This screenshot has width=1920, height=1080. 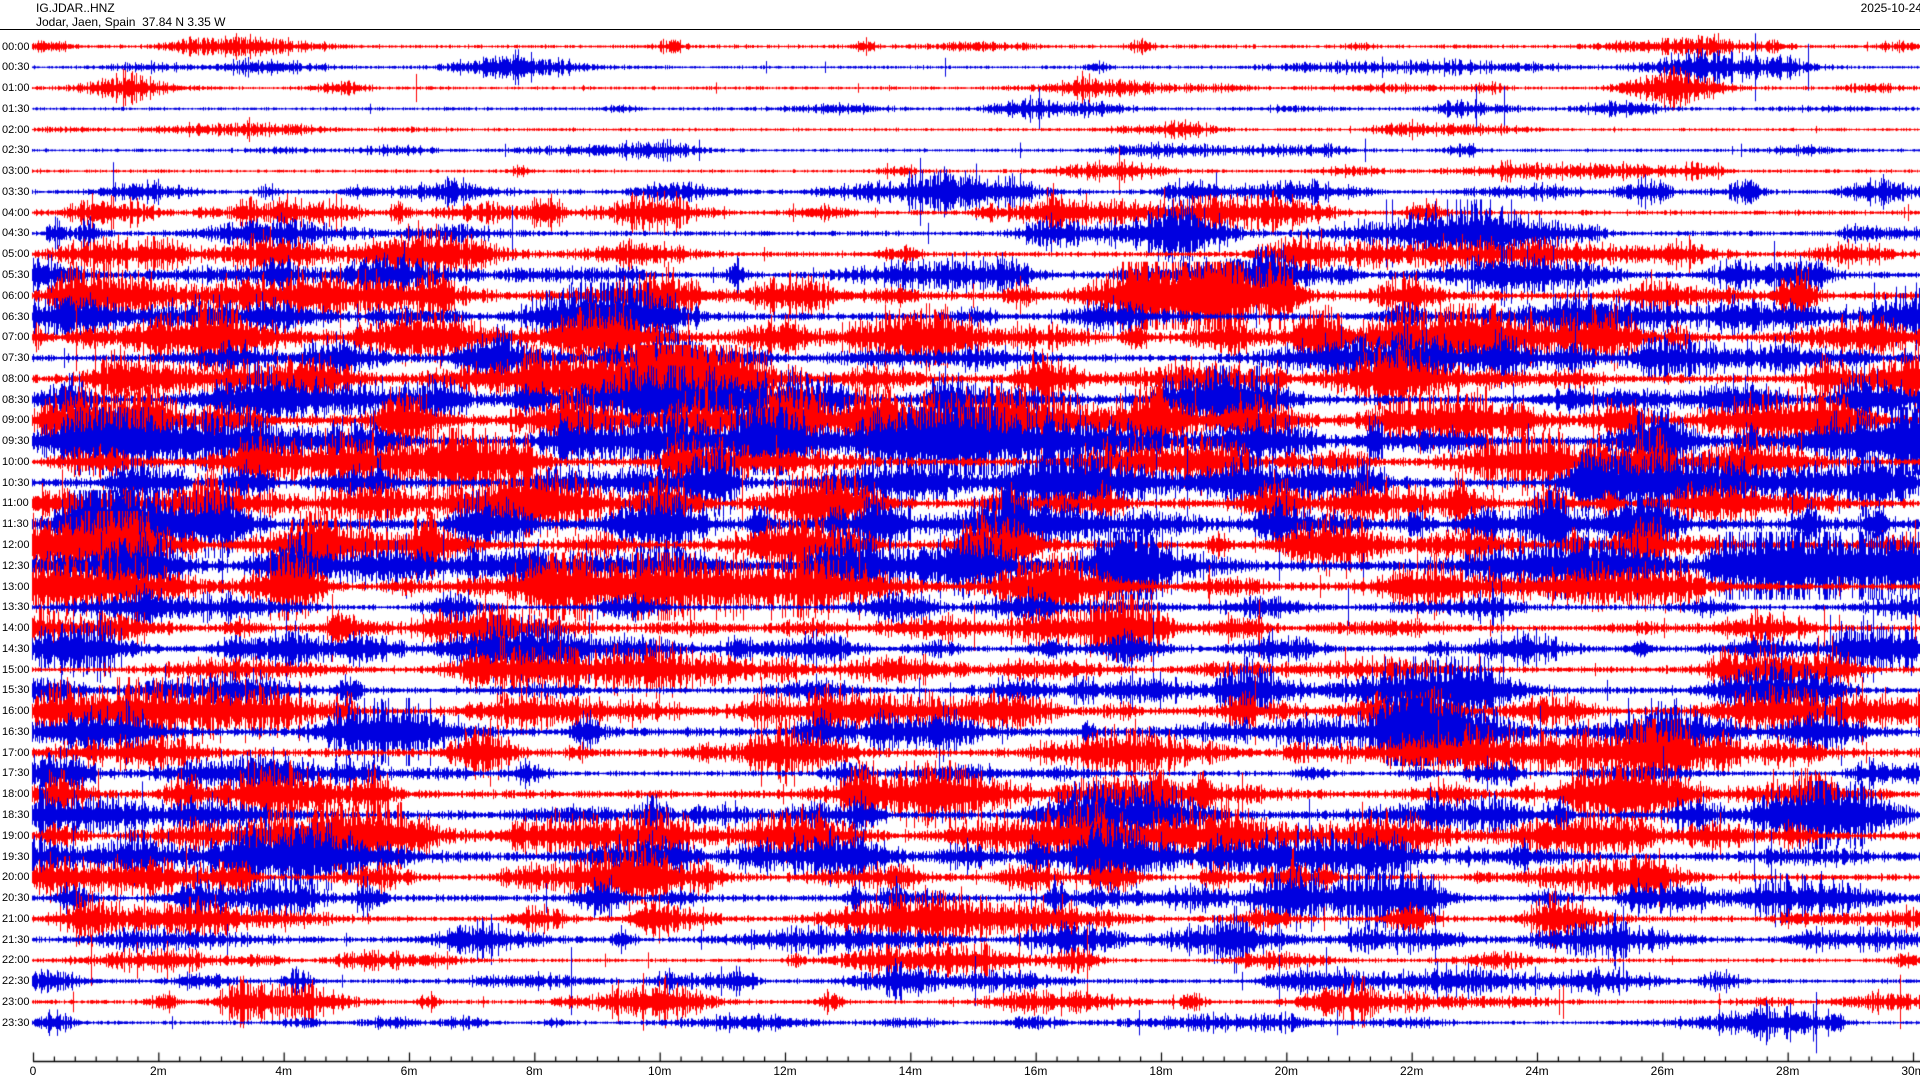 I want to click on trace-time-label: 12:00, so click(x=16, y=544).